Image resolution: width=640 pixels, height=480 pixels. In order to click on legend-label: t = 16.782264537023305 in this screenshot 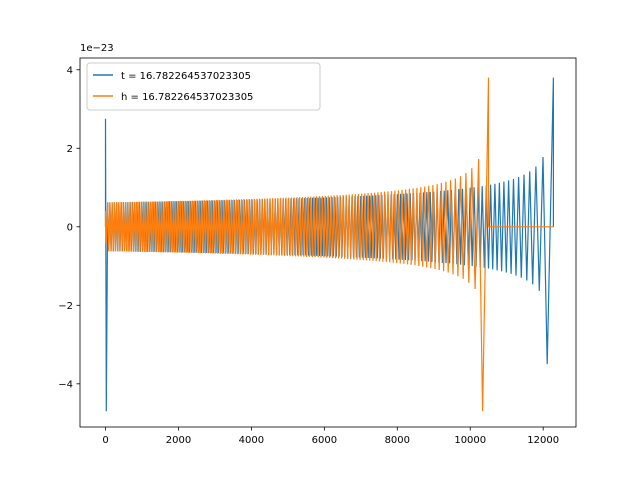, I will do `click(186, 76)`.